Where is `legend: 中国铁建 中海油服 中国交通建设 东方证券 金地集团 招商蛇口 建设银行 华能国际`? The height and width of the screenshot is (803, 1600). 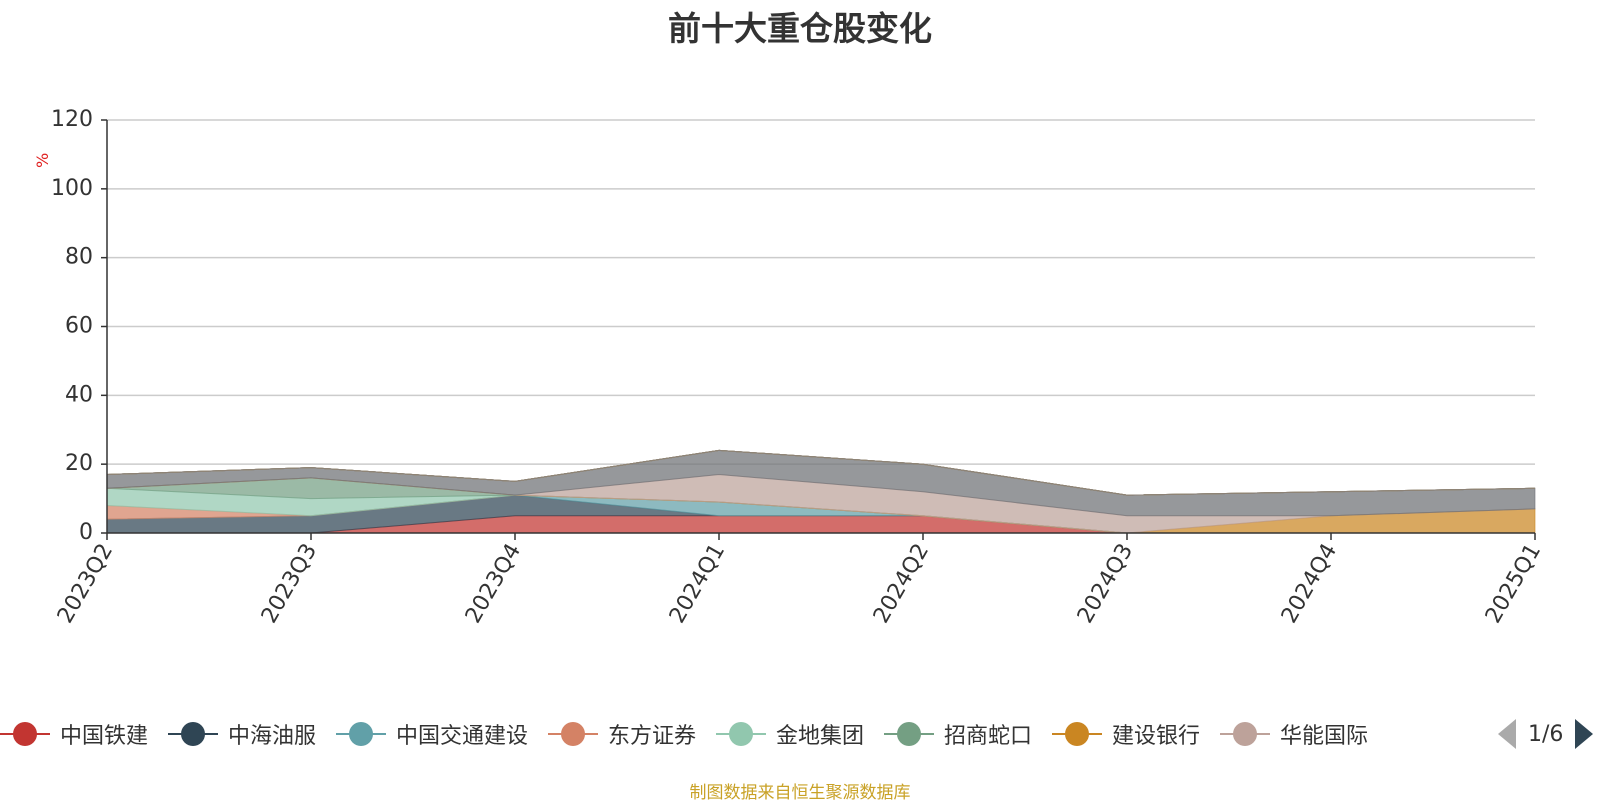 legend: 中国铁建 中海油服 中国交通建设 东方证券 金地集团 招商蛇口 建设银行 华能国际 is located at coordinates (800, 734).